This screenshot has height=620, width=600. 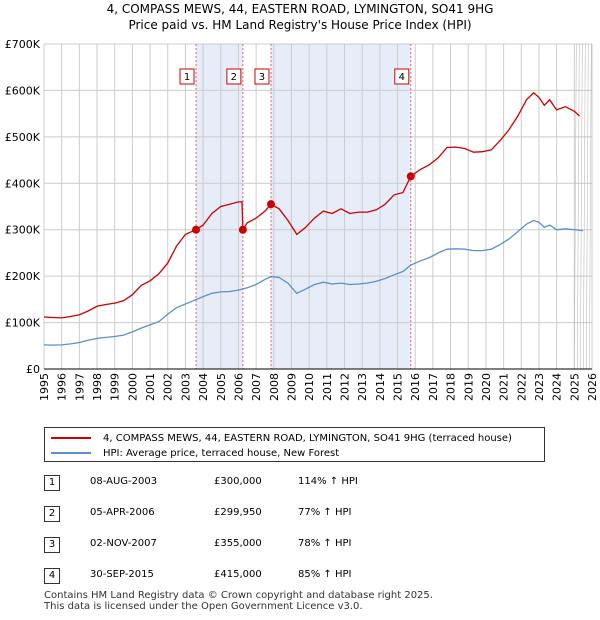 What do you see at coordinates (294, 486) in the screenshot?
I see `sale-row: 1 08-AUG-2003 £300,000 114% ↑ HPI` at bounding box center [294, 486].